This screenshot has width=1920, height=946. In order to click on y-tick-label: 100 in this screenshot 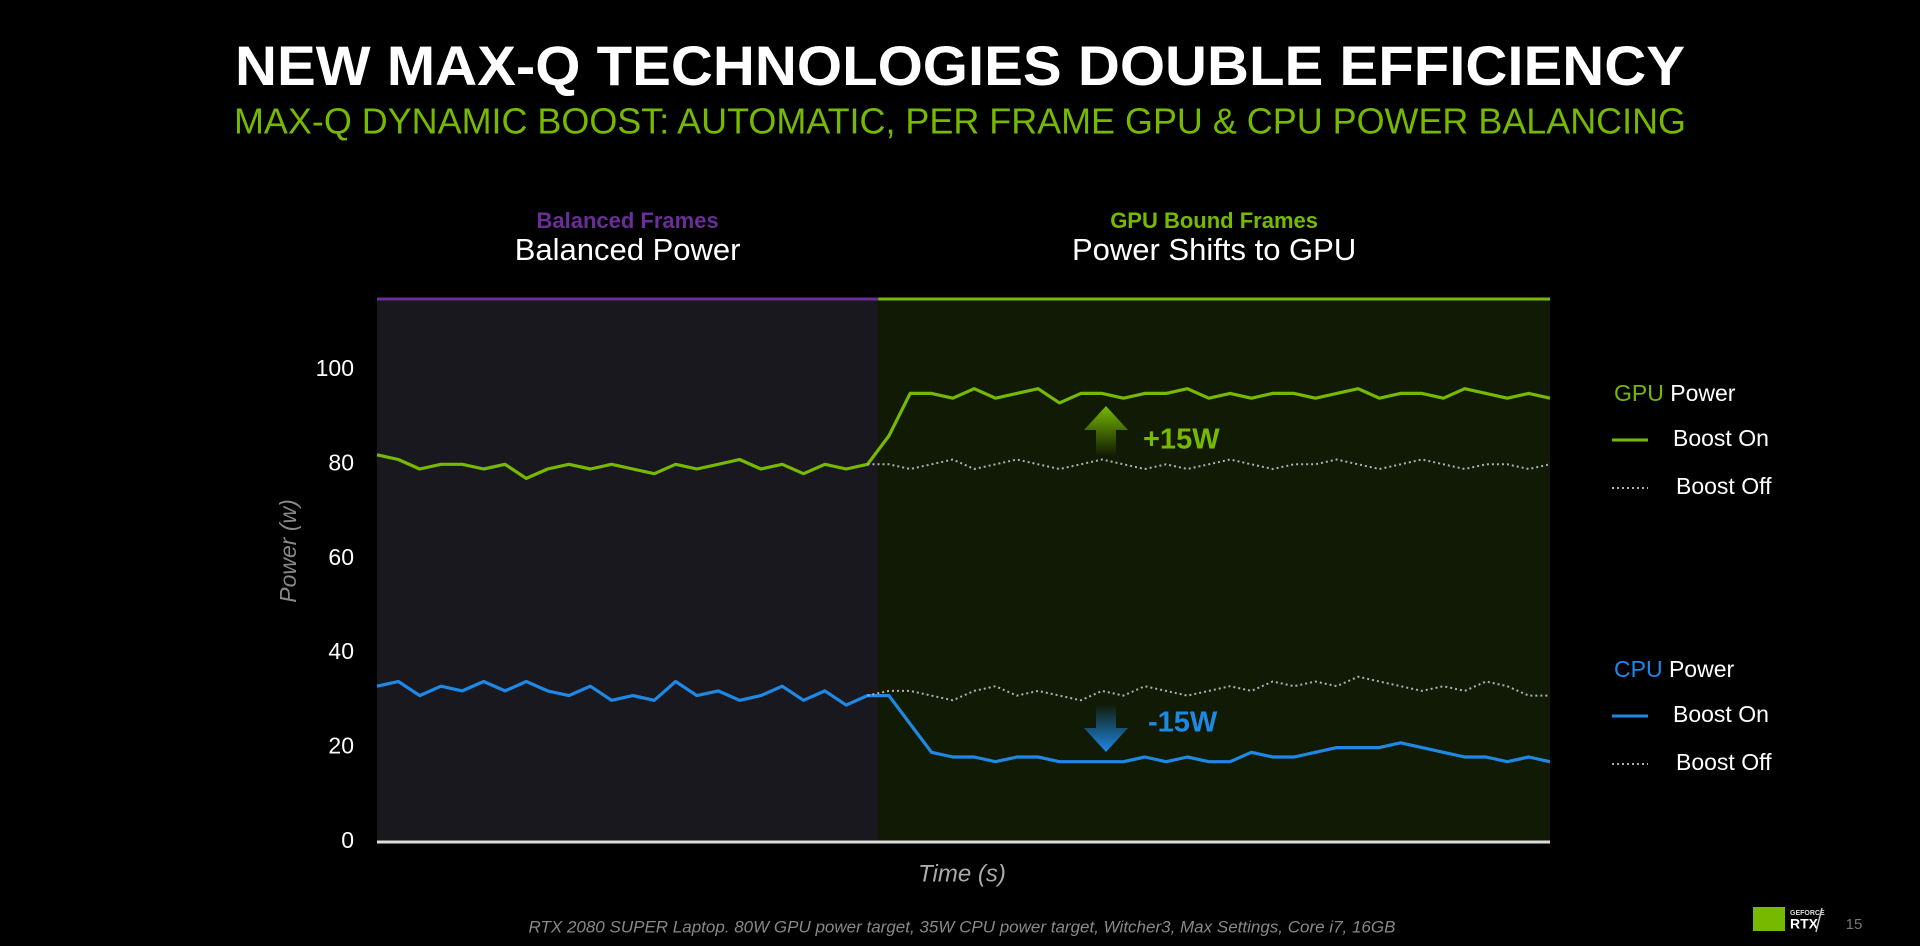, I will do `click(335, 368)`.